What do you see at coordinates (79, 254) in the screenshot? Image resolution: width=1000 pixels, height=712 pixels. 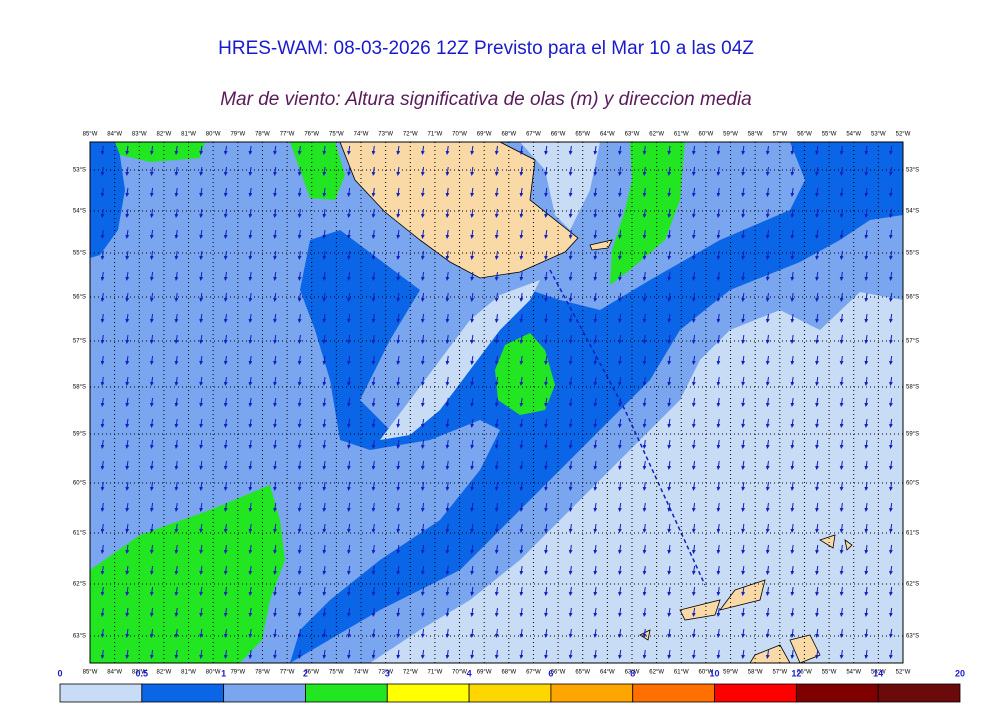 I see `latitude-label: 55°S` at bounding box center [79, 254].